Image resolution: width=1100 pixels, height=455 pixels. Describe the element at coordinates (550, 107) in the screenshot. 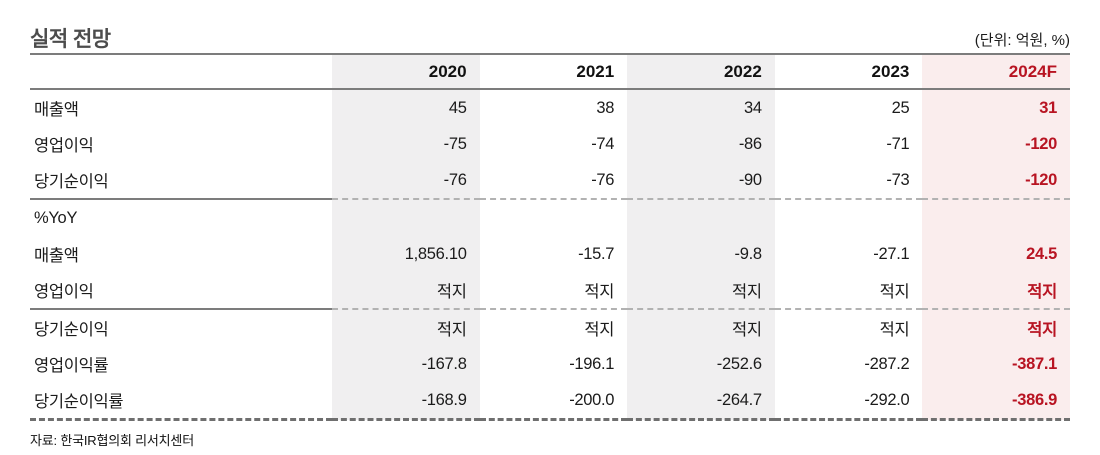

I see `table-row: 매출액 45 38 34 25 31` at that location.